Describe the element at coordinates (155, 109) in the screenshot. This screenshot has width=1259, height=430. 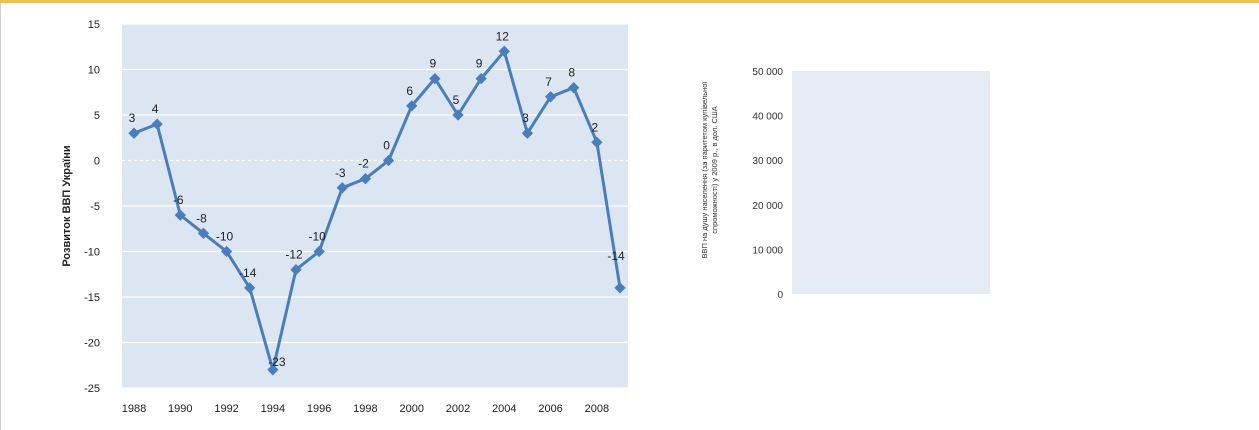
I see `data-label: 4` at that location.